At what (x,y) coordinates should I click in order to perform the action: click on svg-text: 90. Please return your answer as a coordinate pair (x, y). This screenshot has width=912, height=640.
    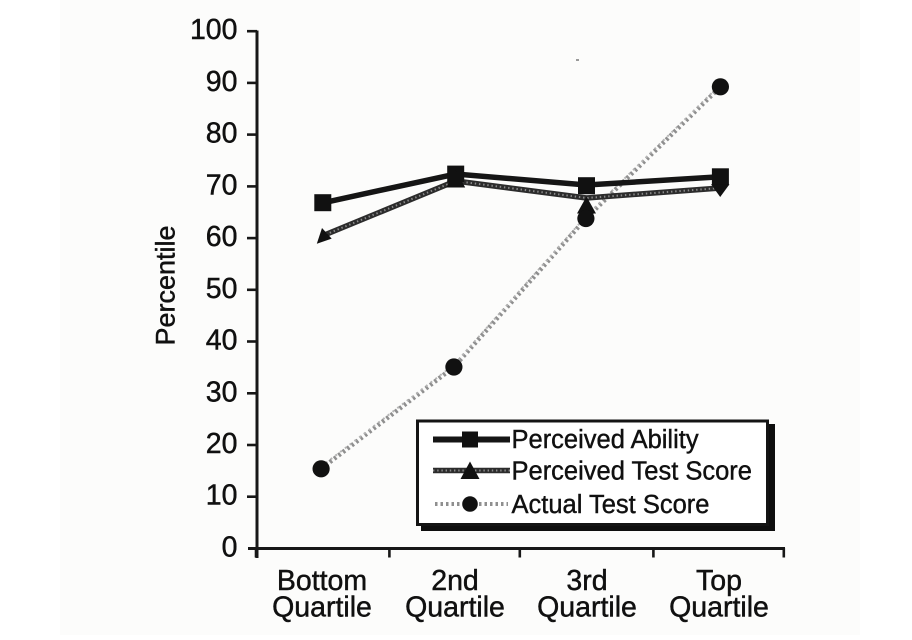
    Looking at the image, I should click on (222, 82).